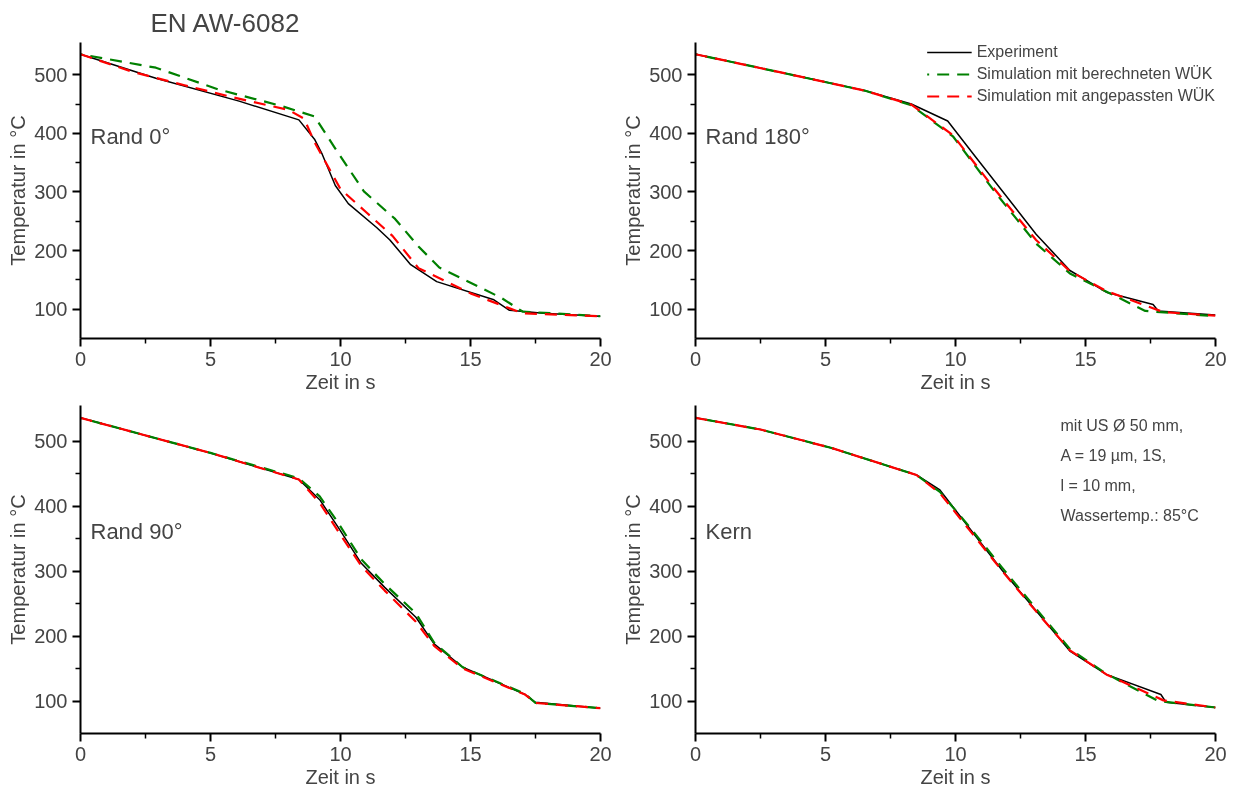 The width and height of the screenshot is (1246, 798). Describe the element at coordinates (1113, 455) in the screenshot. I see `annotation: A = 19 µm, 1S,` at that location.